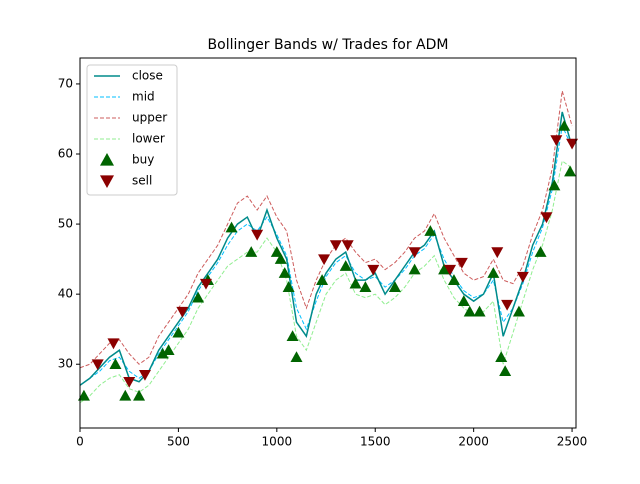 The image size is (640, 484). I want to click on legend-label: sell, so click(142, 181).